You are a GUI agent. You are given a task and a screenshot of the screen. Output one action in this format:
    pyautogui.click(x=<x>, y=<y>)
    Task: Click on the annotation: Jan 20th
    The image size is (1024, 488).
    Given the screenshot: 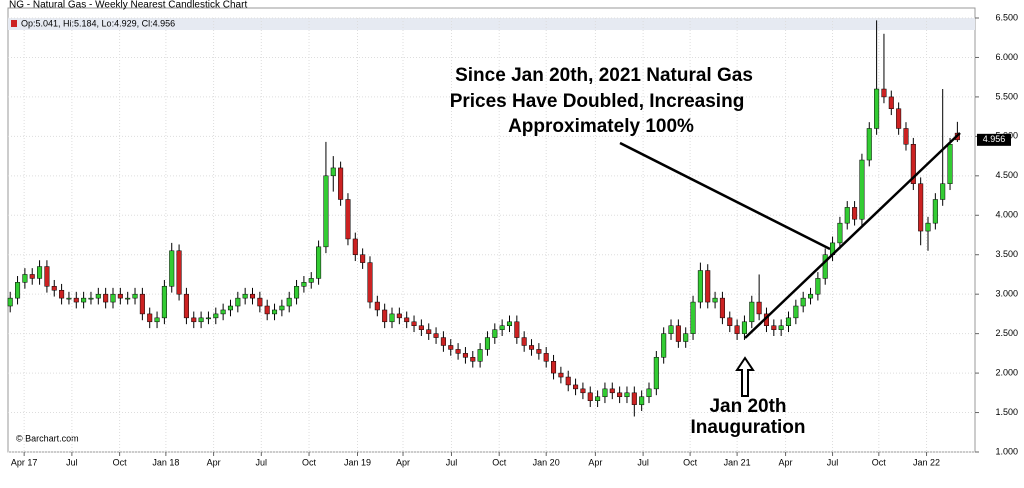 What is the action you would take?
    pyautogui.click(x=747, y=406)
    